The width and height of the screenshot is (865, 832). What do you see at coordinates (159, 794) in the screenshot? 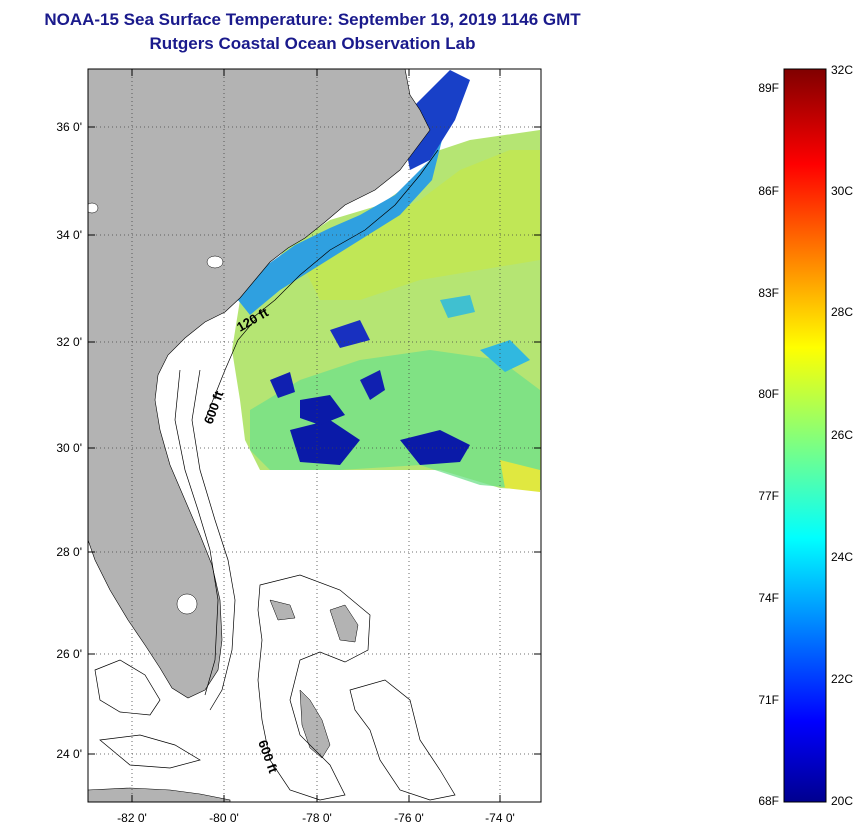
I see `land-cuba` at bounding box center [159, 794].